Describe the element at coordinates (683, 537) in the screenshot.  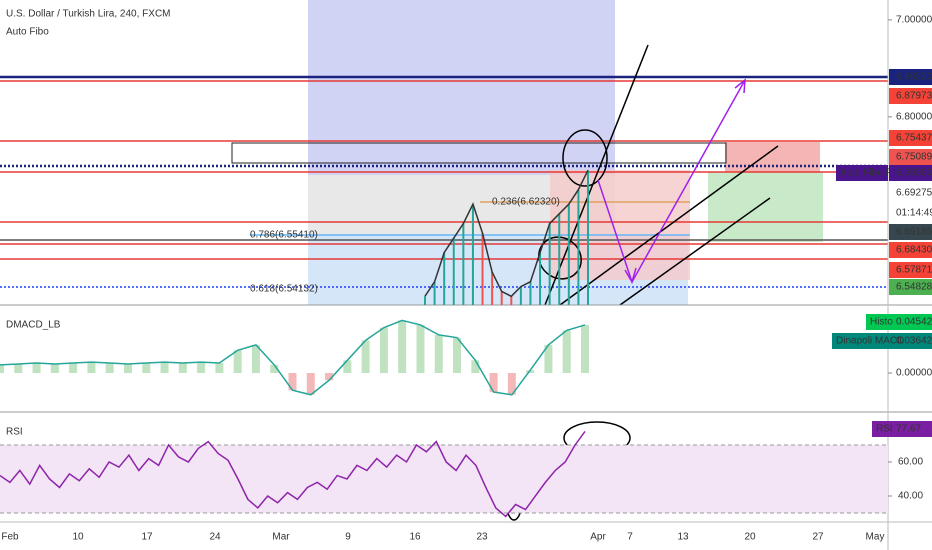
I see `x-tick-label: 13` at that location.